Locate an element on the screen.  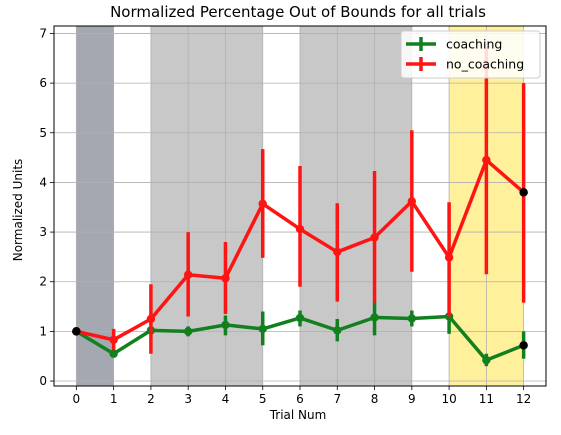
legend-label-coaching: coaching is located at coordinates (474, 44).